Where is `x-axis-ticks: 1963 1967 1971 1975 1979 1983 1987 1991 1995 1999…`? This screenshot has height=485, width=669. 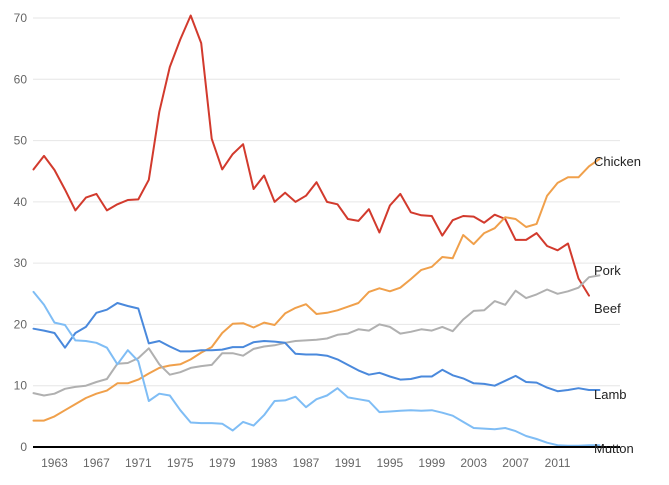
x-axis-ticks: 1963 1967 1971 1975 1979 1983 1987 1991 1995 1999… is located at coordinates (306, 463).